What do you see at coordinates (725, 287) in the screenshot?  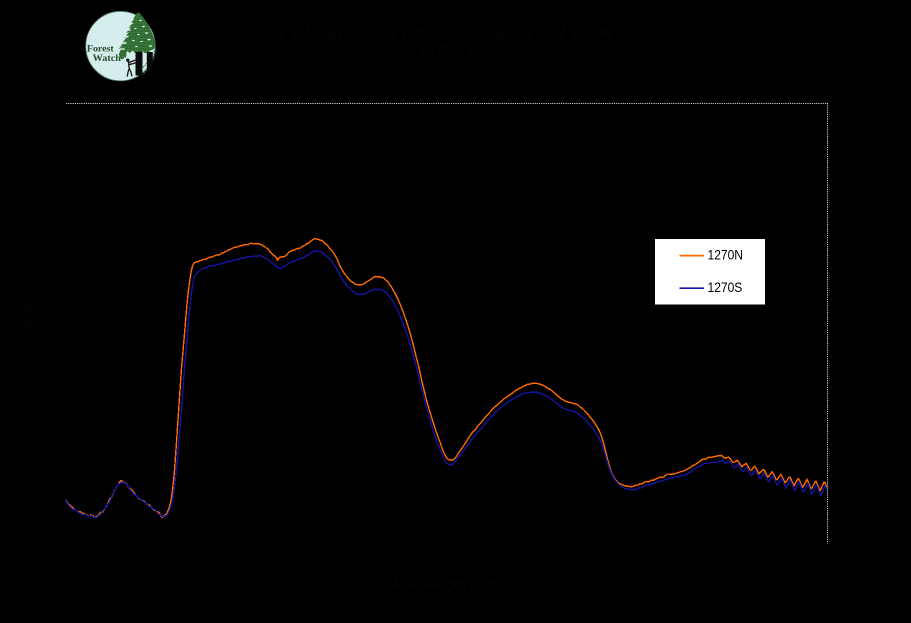 I see `svg-text: 1270S` at bounding box center [725, 287].